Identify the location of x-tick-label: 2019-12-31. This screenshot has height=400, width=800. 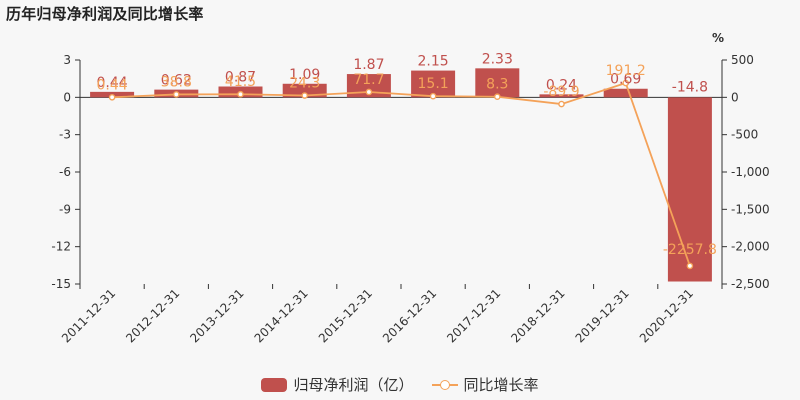
(602, 315).